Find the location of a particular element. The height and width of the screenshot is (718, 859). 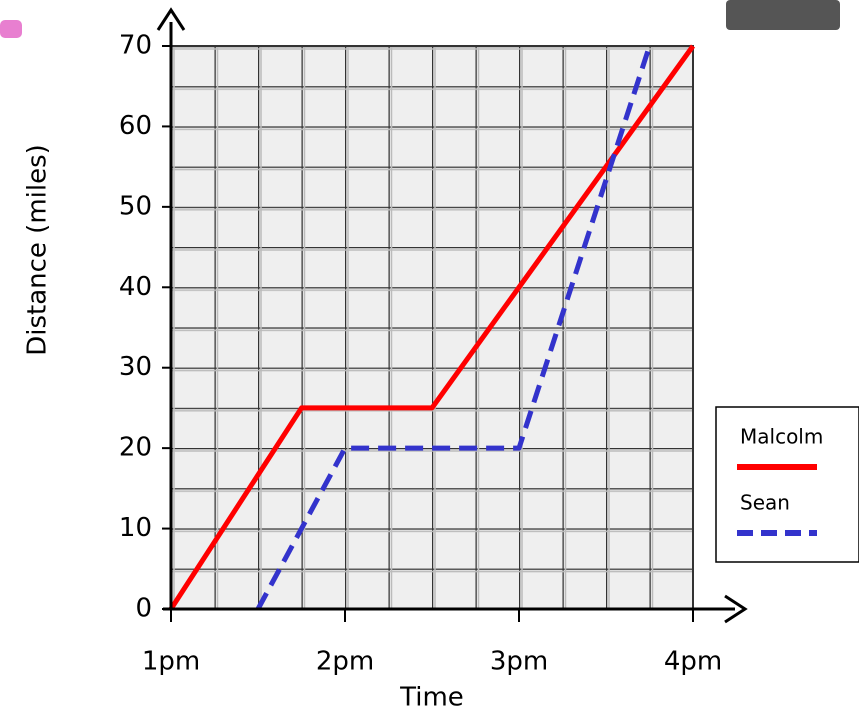

y-axis-arrow is located at coordinates (171, 19).